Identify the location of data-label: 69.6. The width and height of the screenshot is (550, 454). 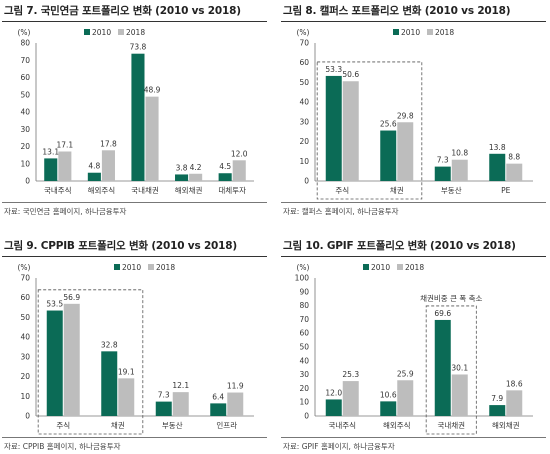
(442, 313).